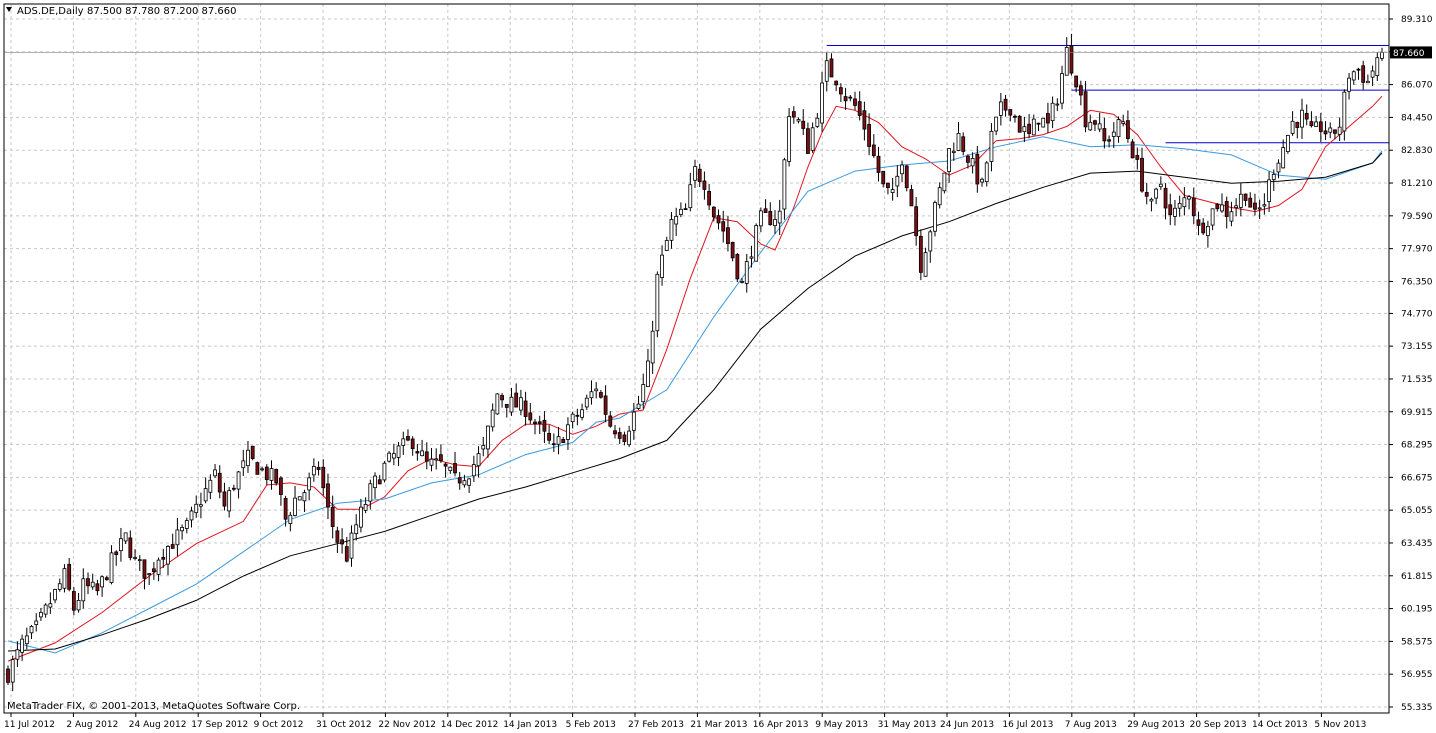  I want to click on last-price-tag-bg, so click(1411, 52).